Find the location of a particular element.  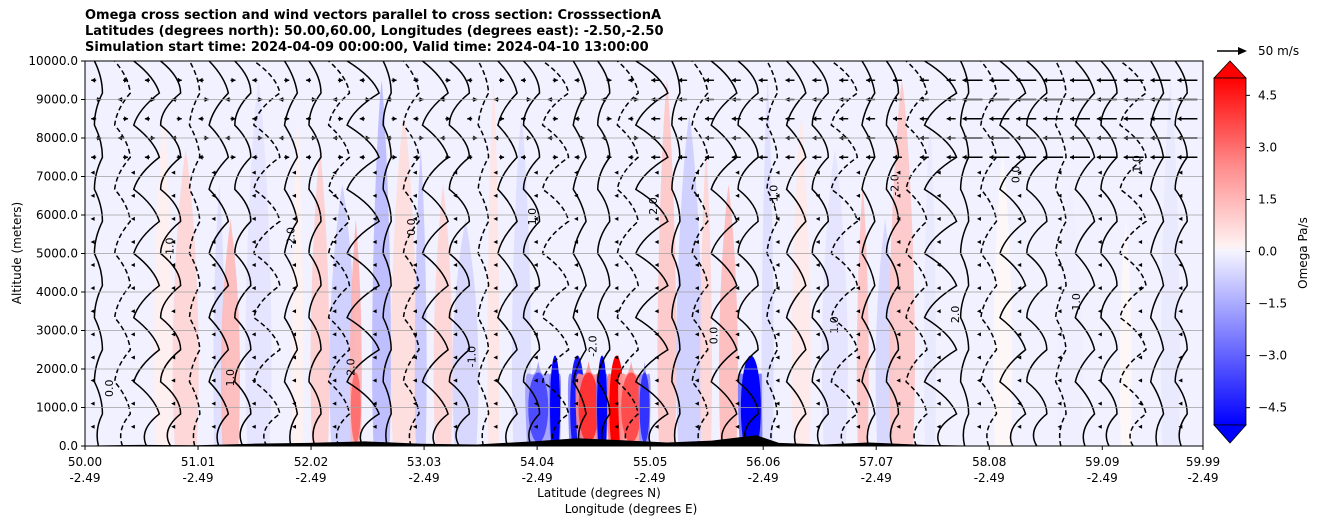

x-tick-label-lon: -2.49 is located at coordinates (876, 478).